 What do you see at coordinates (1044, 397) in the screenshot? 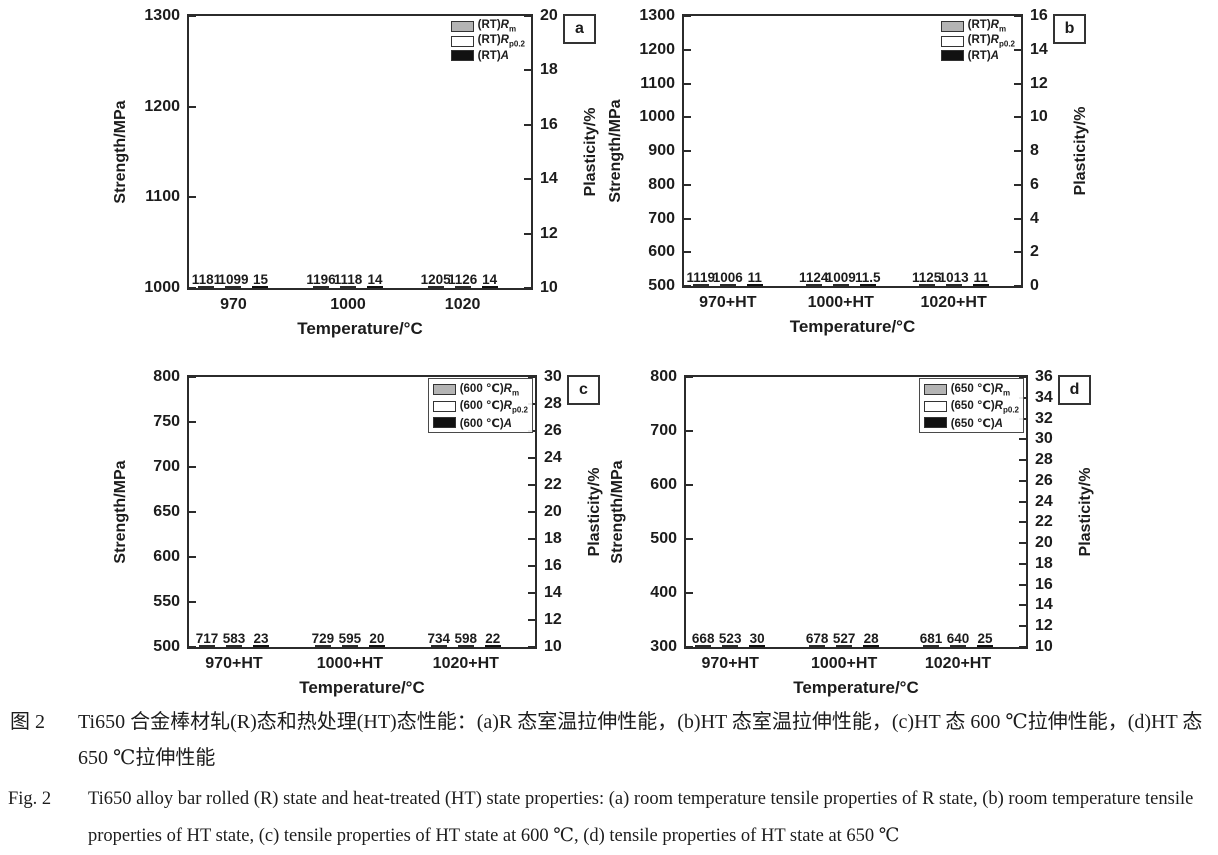
I see `right-axis-tick-label: 34` at bounding box center [1044, 397].